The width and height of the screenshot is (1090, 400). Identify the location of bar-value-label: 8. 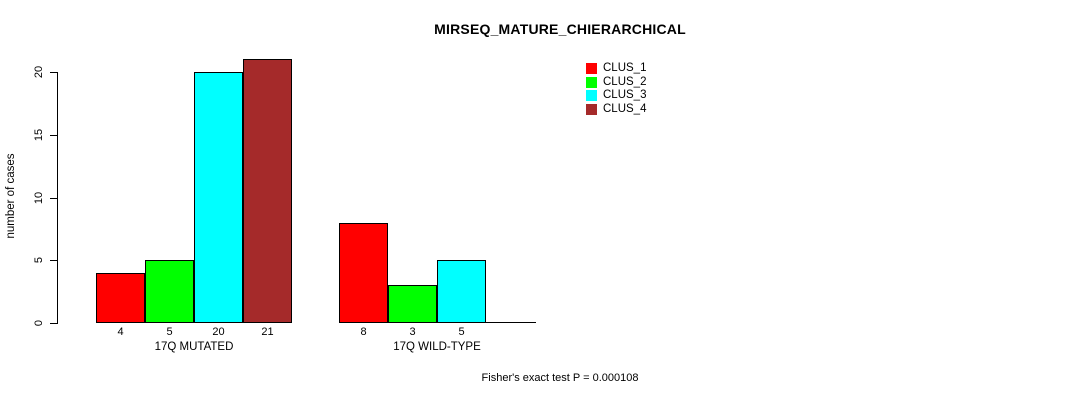
(363, 332).